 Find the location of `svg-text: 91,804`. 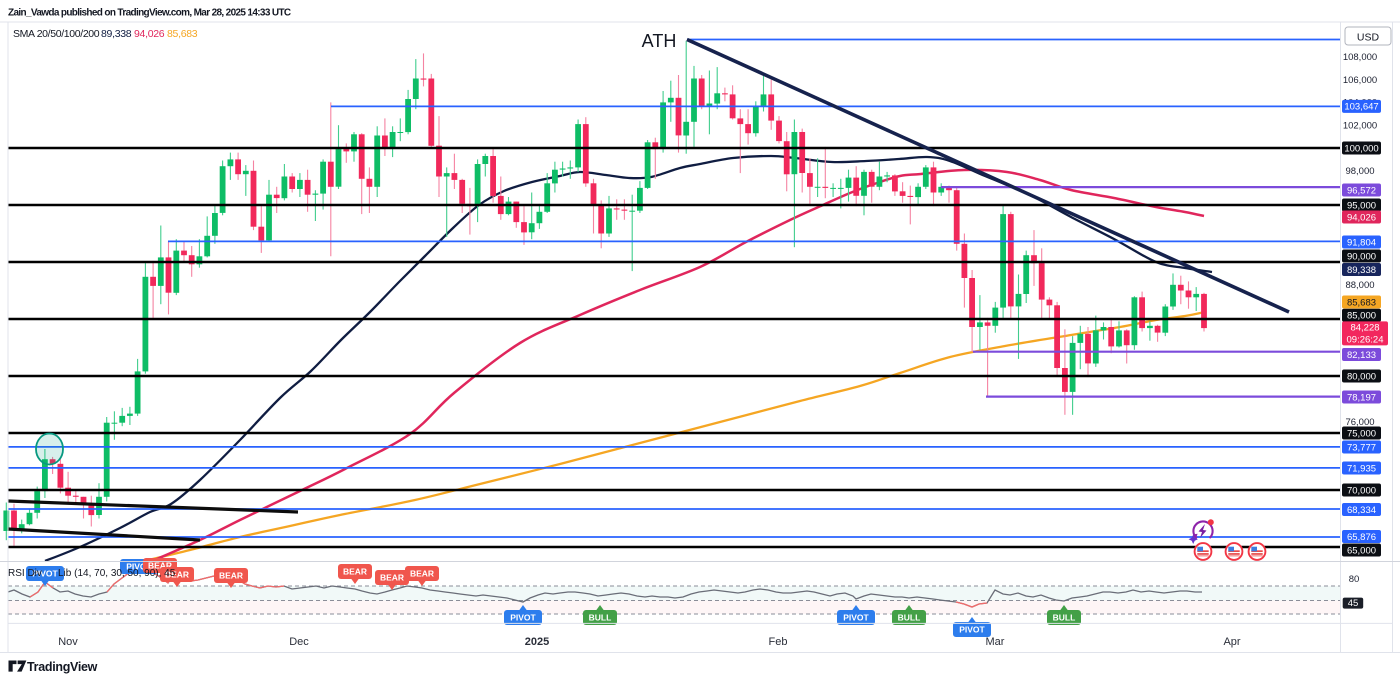

svg-text: 91,804 is located at coordinates (1361, 242).